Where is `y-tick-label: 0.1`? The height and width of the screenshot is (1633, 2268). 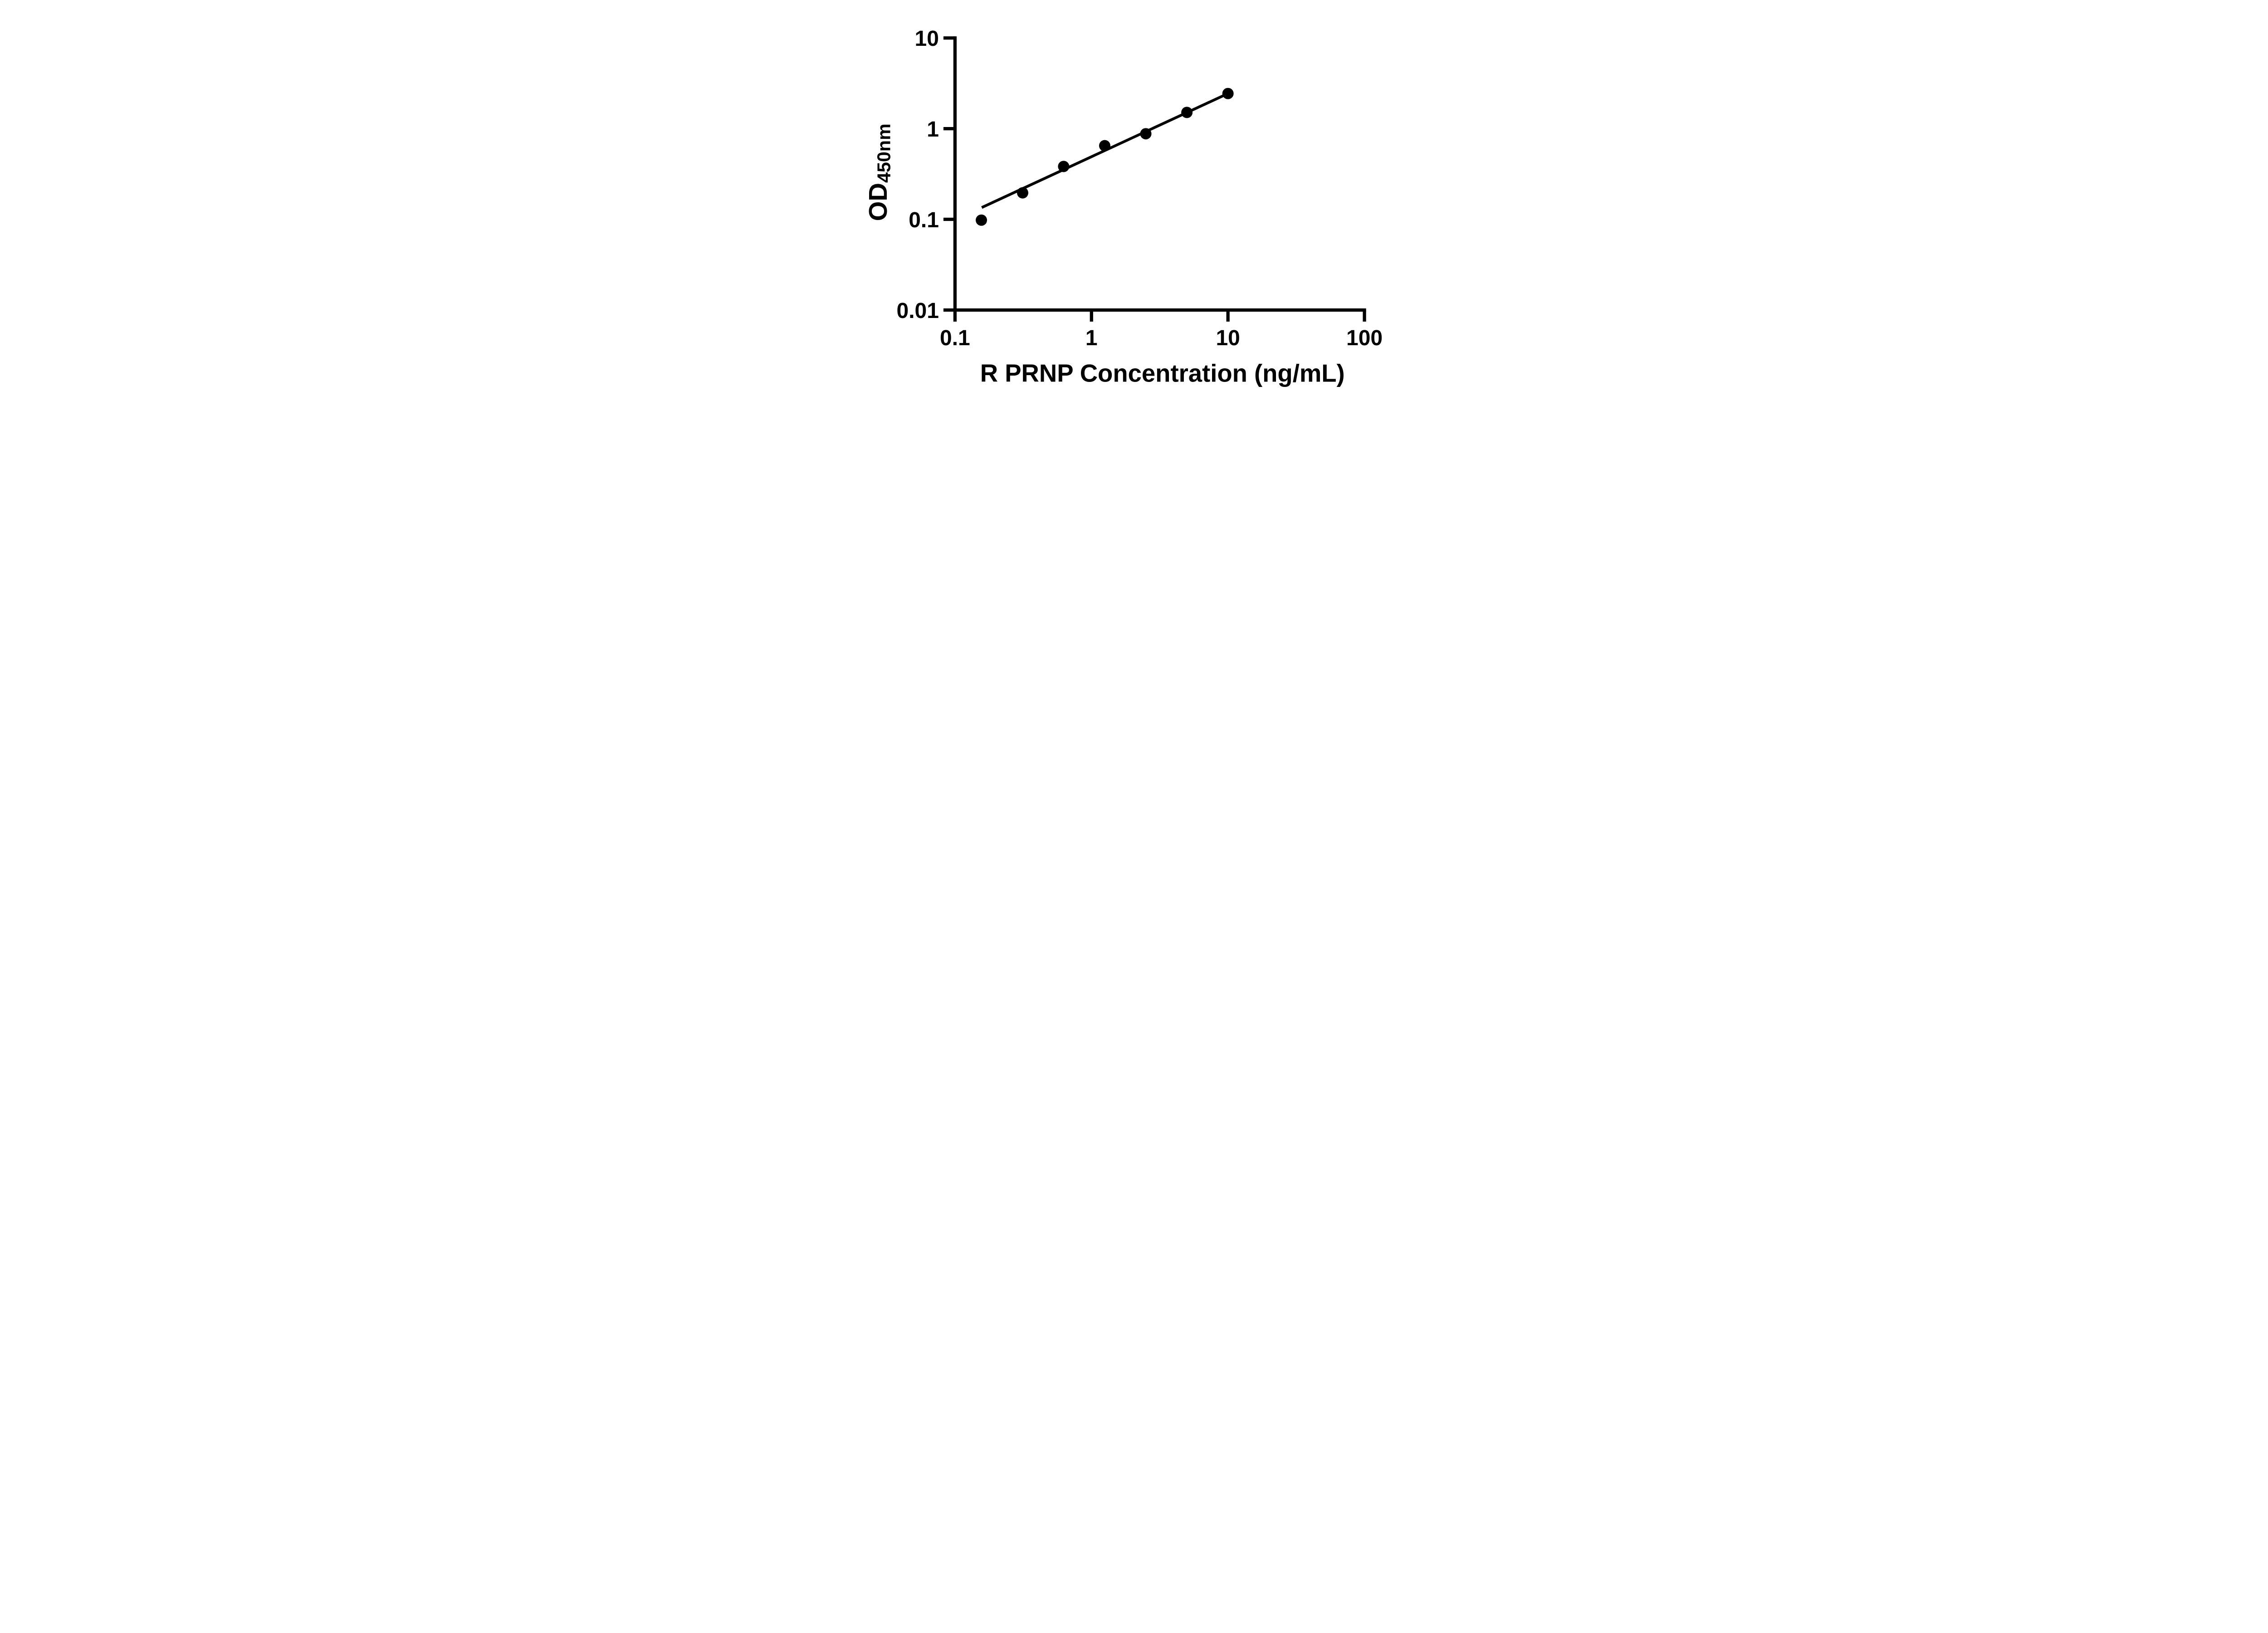 y-tick-label: 0.1 is located at coordinates (924, 220).